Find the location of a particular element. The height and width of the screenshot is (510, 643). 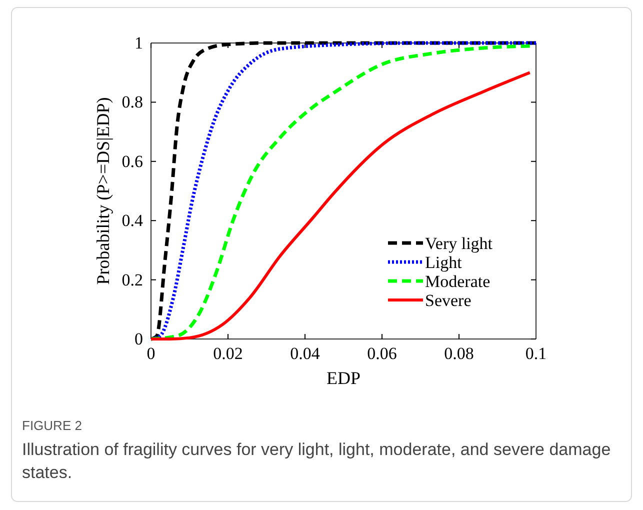

x-tick-label: 0 is located at coordinates (151, 354).